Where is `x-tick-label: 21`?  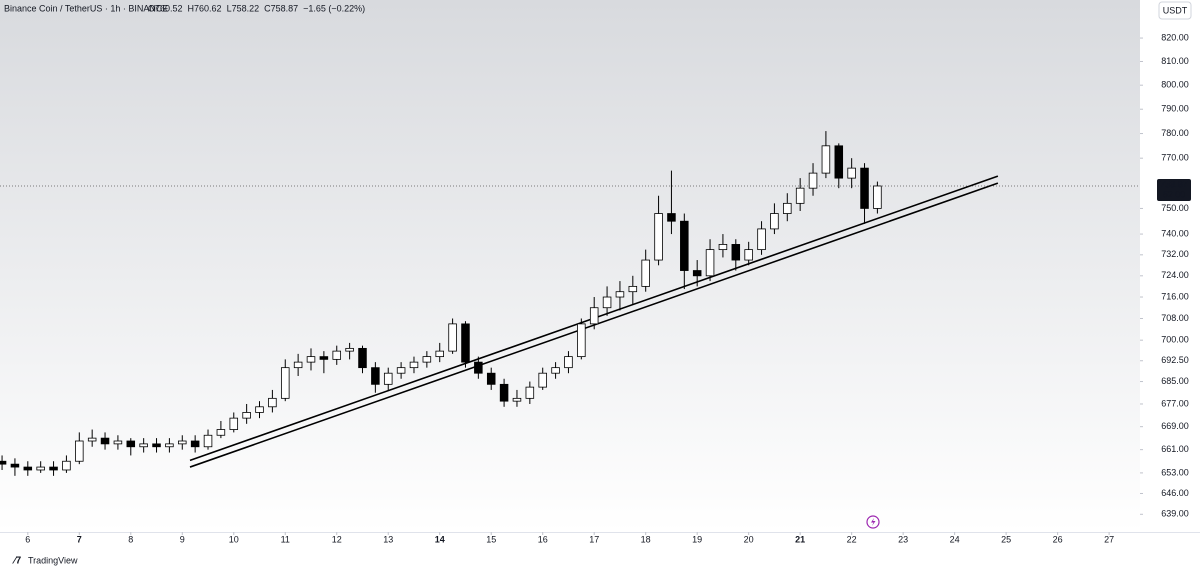 x-tick-label: 21 is located at coordinates (800, 539).